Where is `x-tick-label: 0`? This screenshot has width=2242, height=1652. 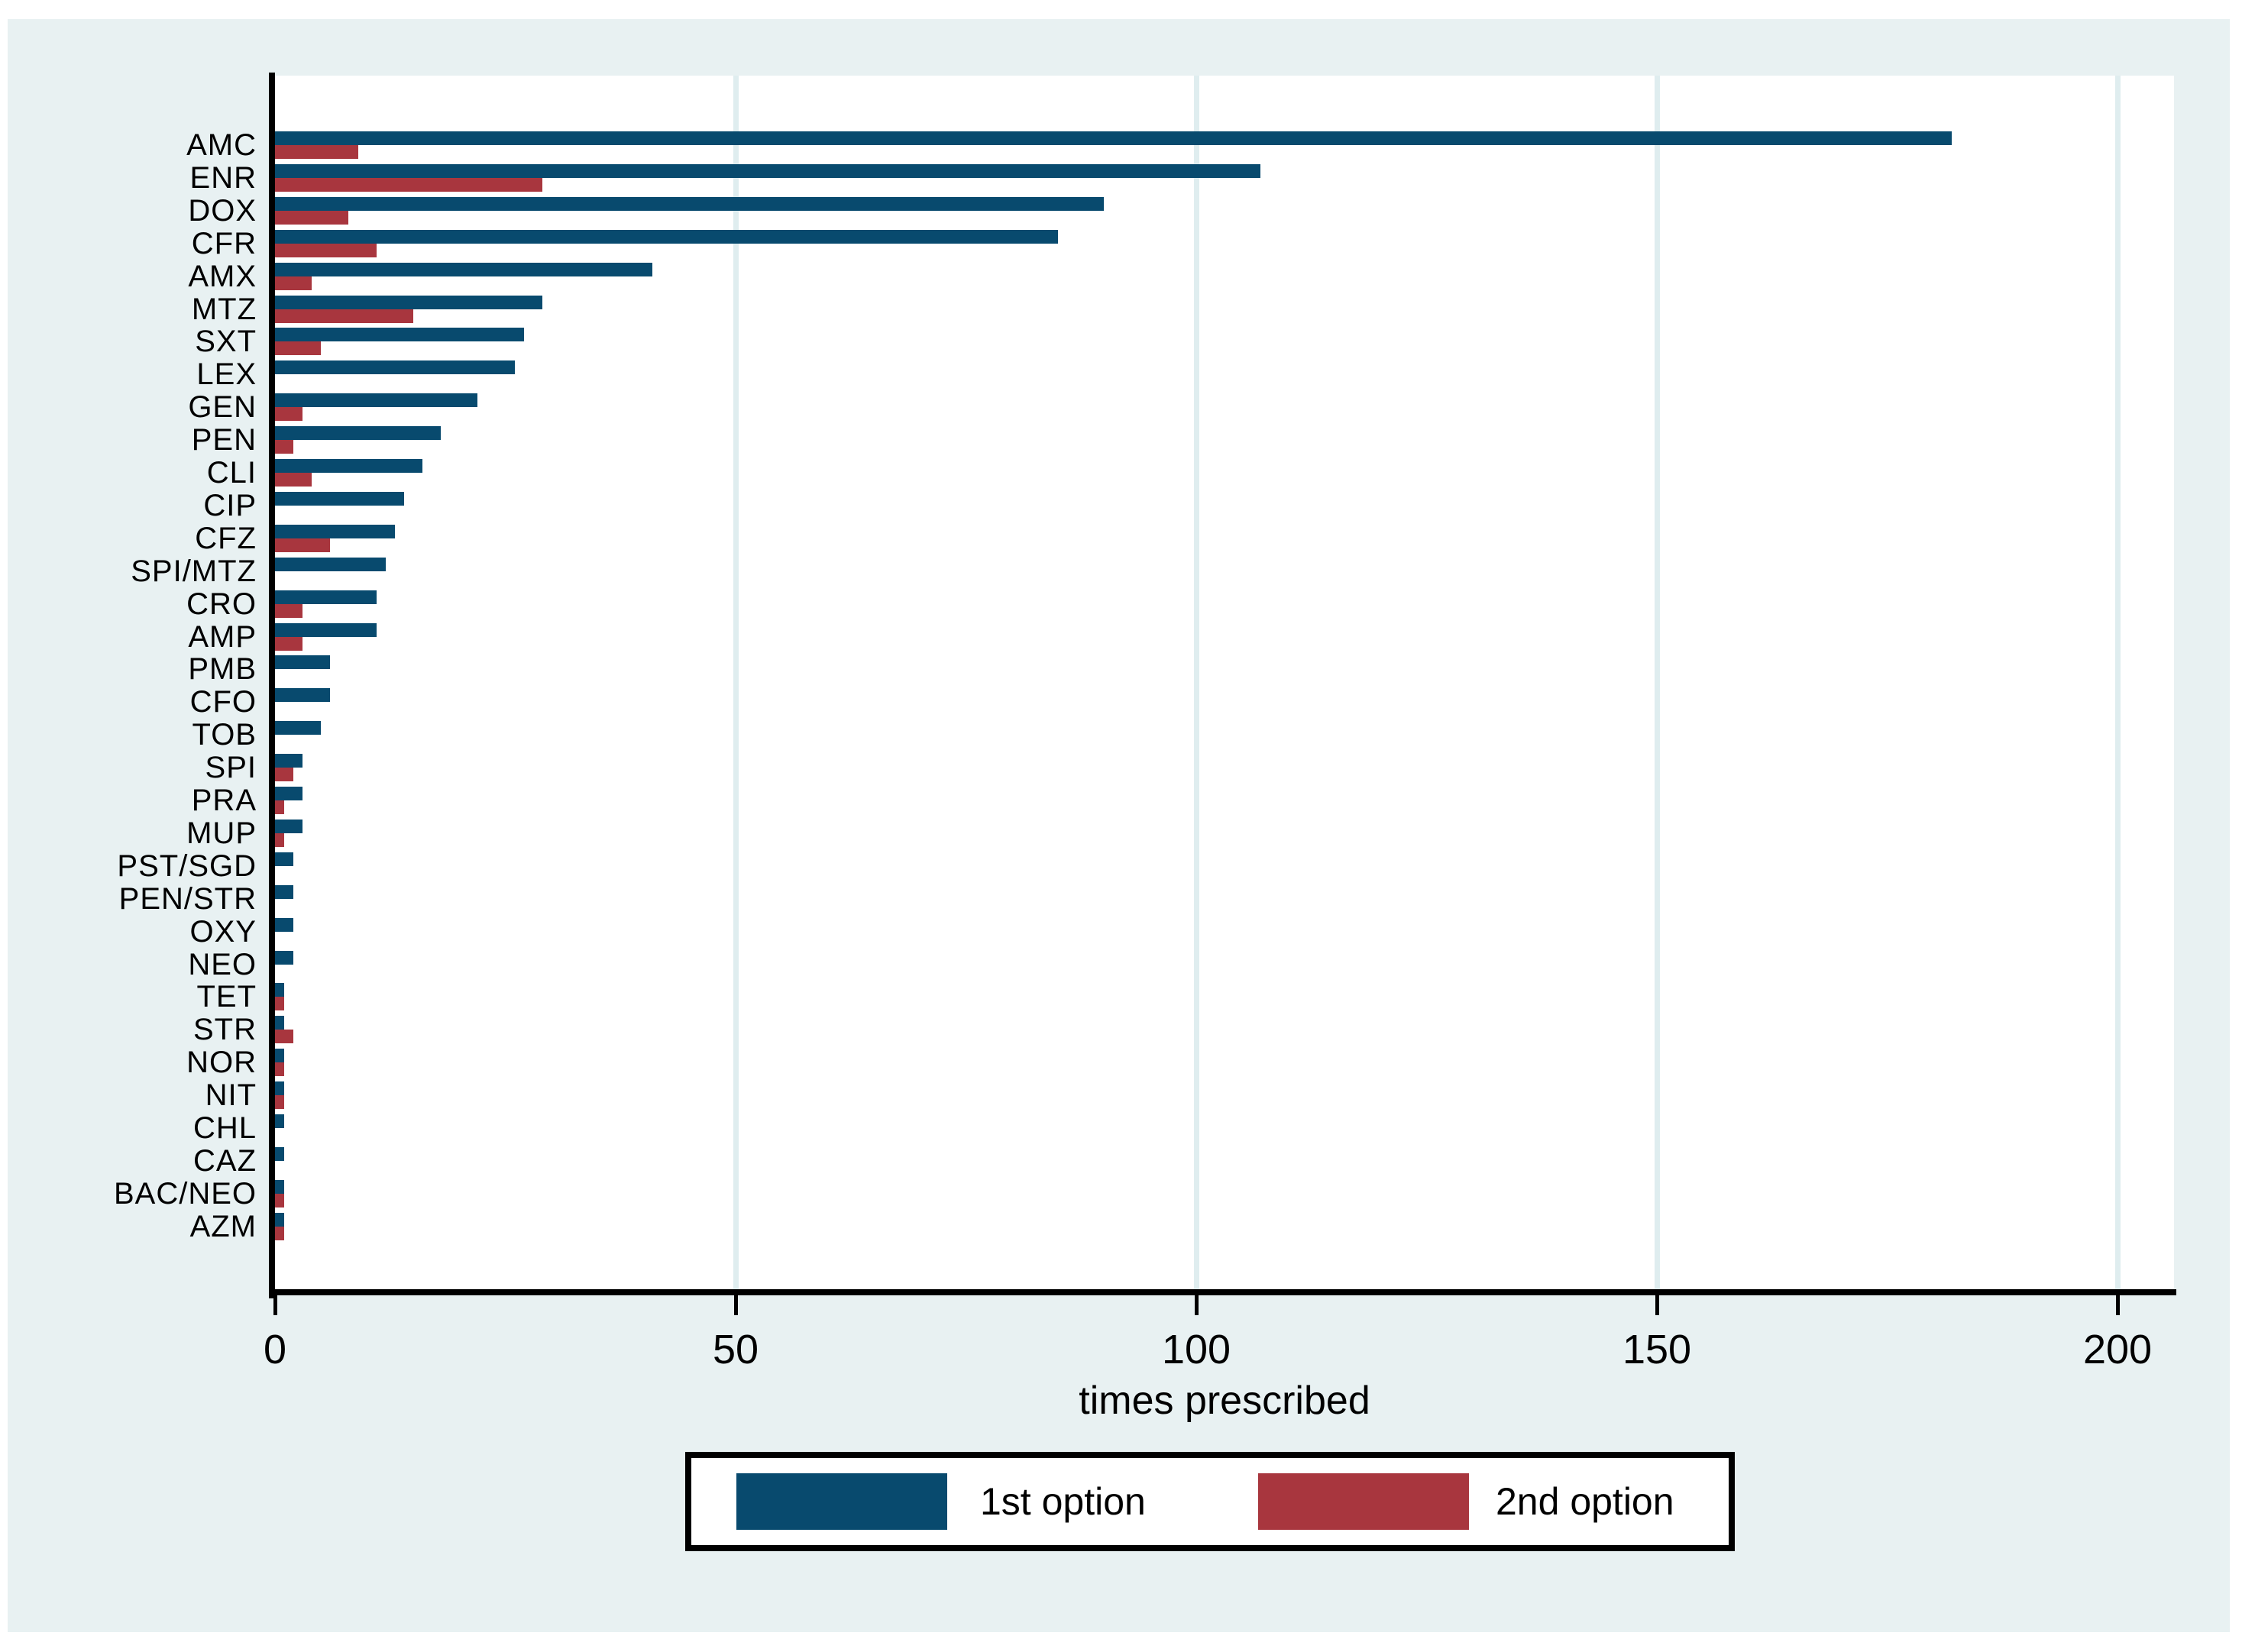 x-tick-label: 0 is located at coordinates (275, 1349).